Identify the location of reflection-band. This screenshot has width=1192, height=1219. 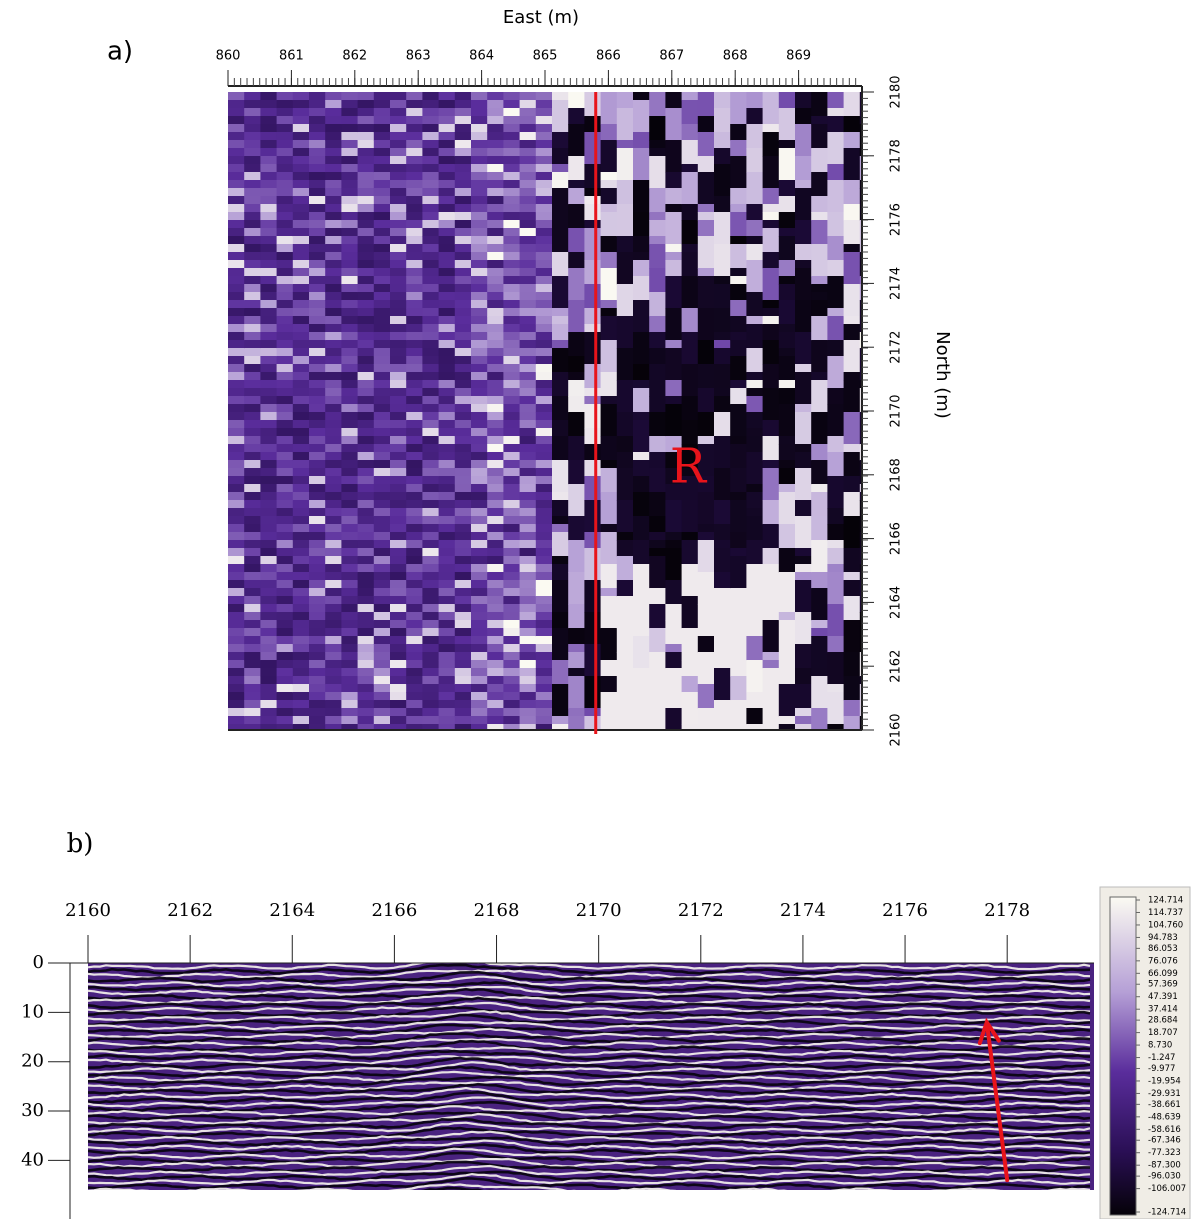
(589, 1097).